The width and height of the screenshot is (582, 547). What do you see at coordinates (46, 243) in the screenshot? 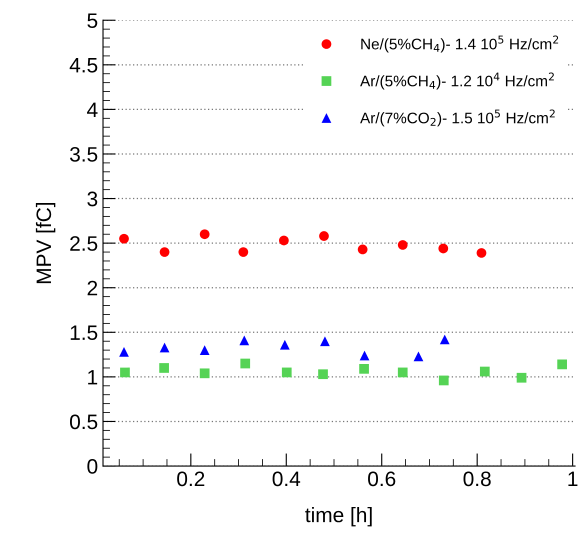
I see `y-axis-title: MPV [fC]` at bounding box center [46, 243].